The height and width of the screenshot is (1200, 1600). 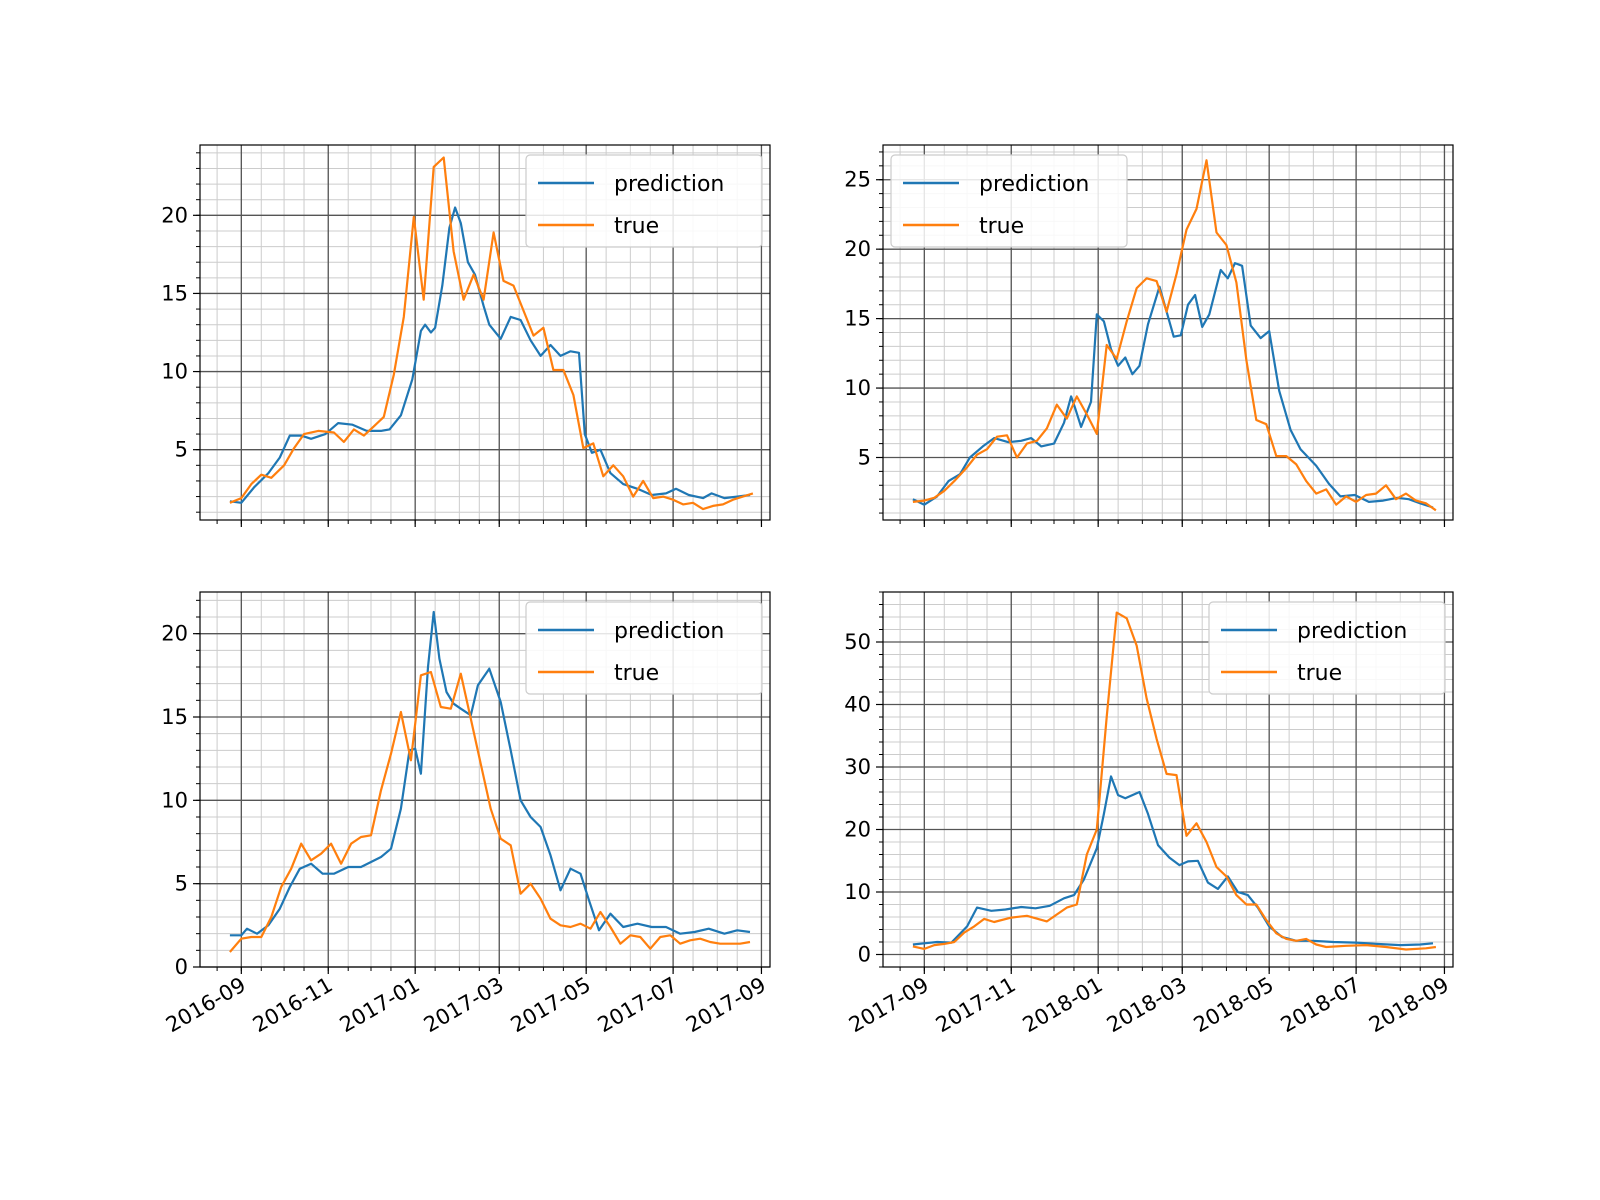 I want to click on y-tick-label: 50, so click(x=857, y=642).